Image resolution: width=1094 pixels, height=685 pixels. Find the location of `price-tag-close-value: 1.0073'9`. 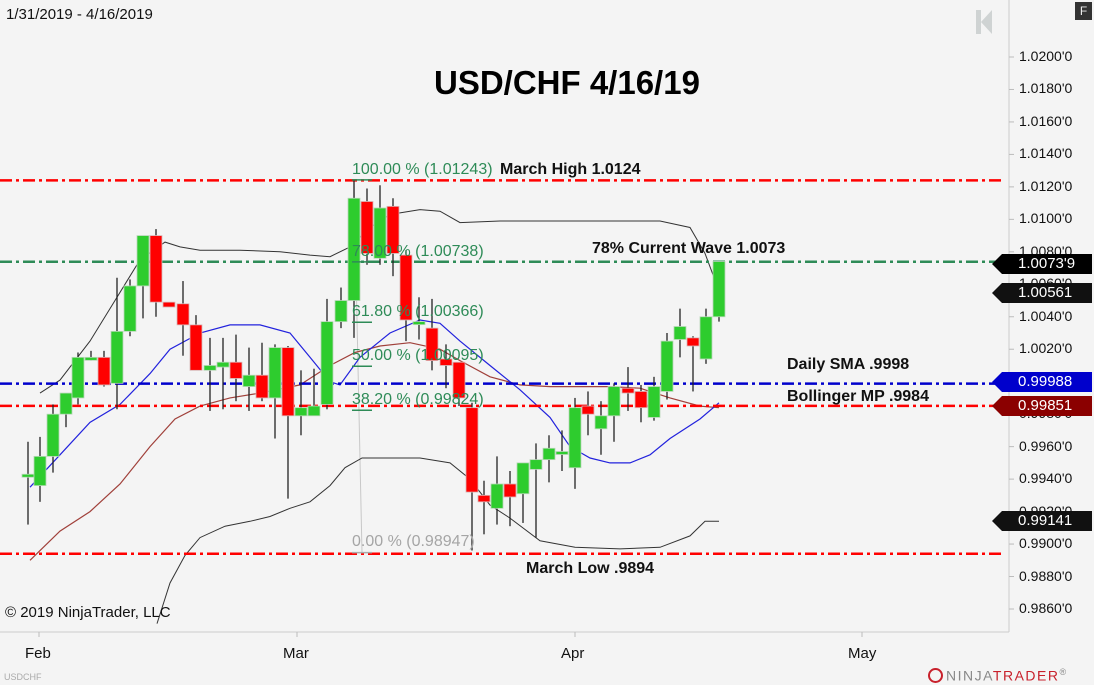

price-tag-close-value: 1.0073'9 is located at coordinates (1047, 263).